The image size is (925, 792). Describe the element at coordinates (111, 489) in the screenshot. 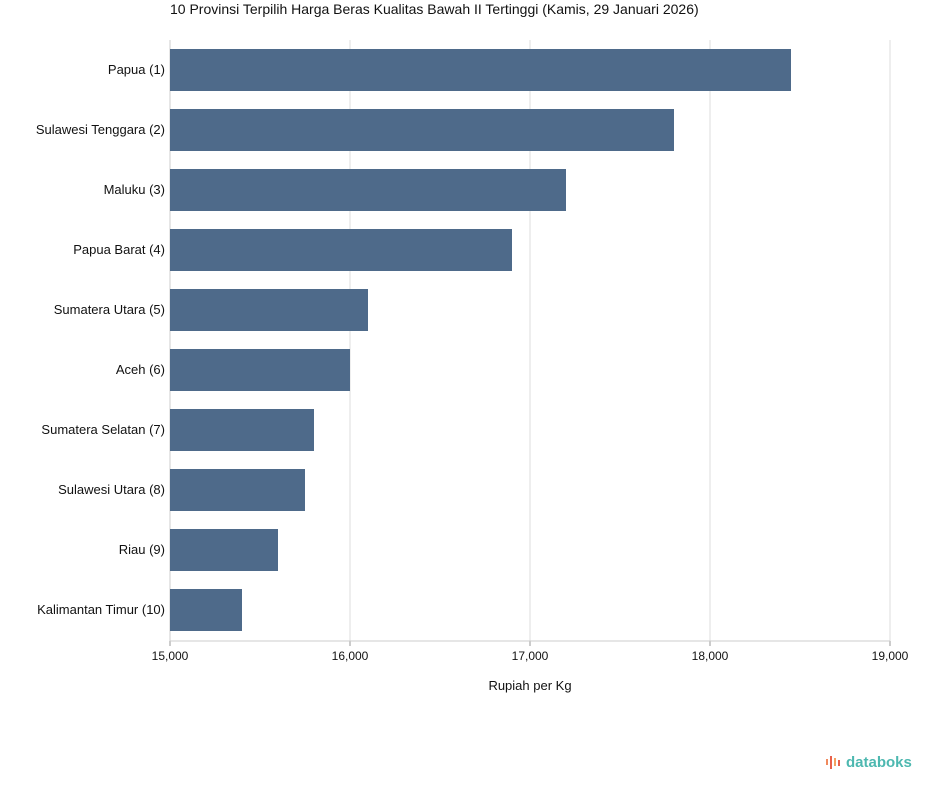

I see `y-category-label: Sulawesi Utara (8)` at that location.